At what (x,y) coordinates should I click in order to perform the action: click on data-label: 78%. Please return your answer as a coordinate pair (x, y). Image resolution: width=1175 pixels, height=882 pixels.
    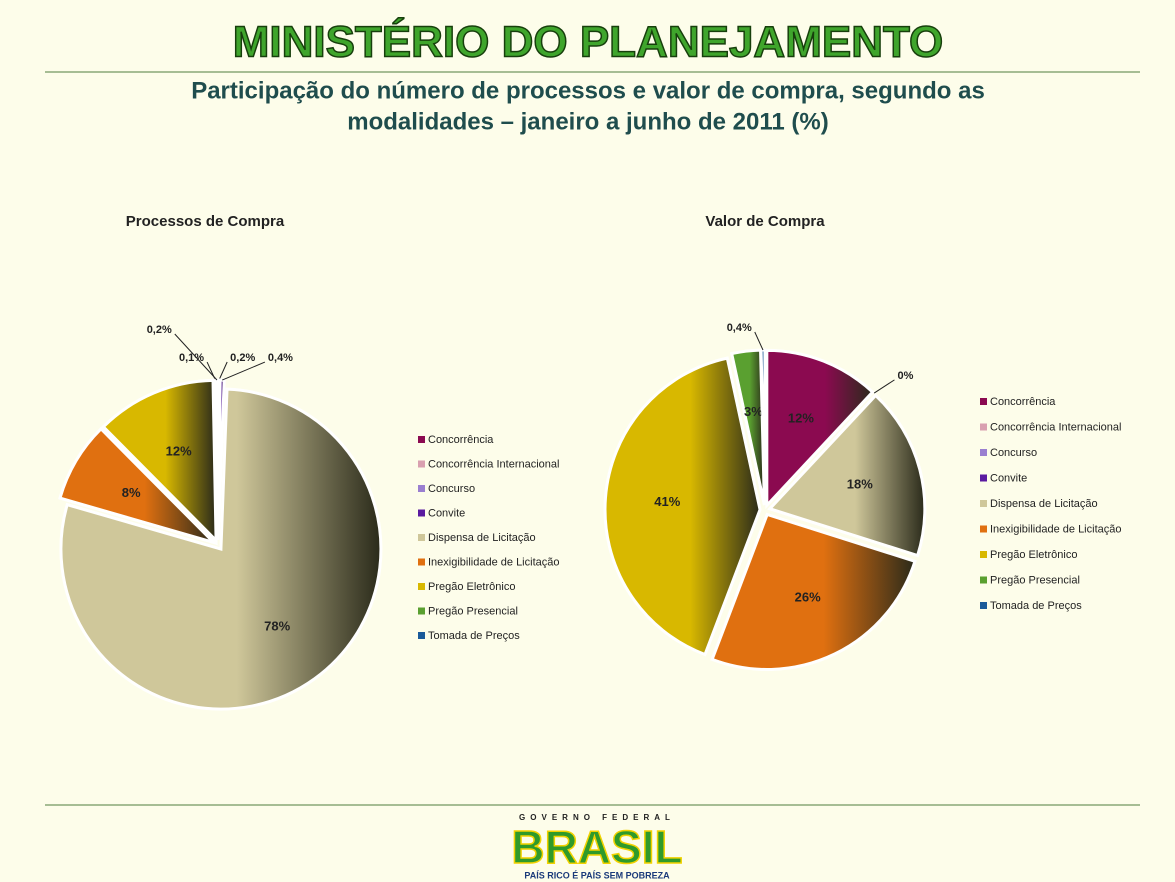
    Looking at the image, I should click on (277, 625).